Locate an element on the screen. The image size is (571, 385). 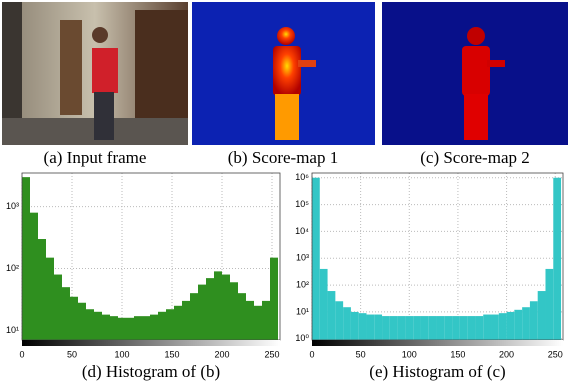
y-tick-label: 10⁴ is located at coordinates (302, 231).